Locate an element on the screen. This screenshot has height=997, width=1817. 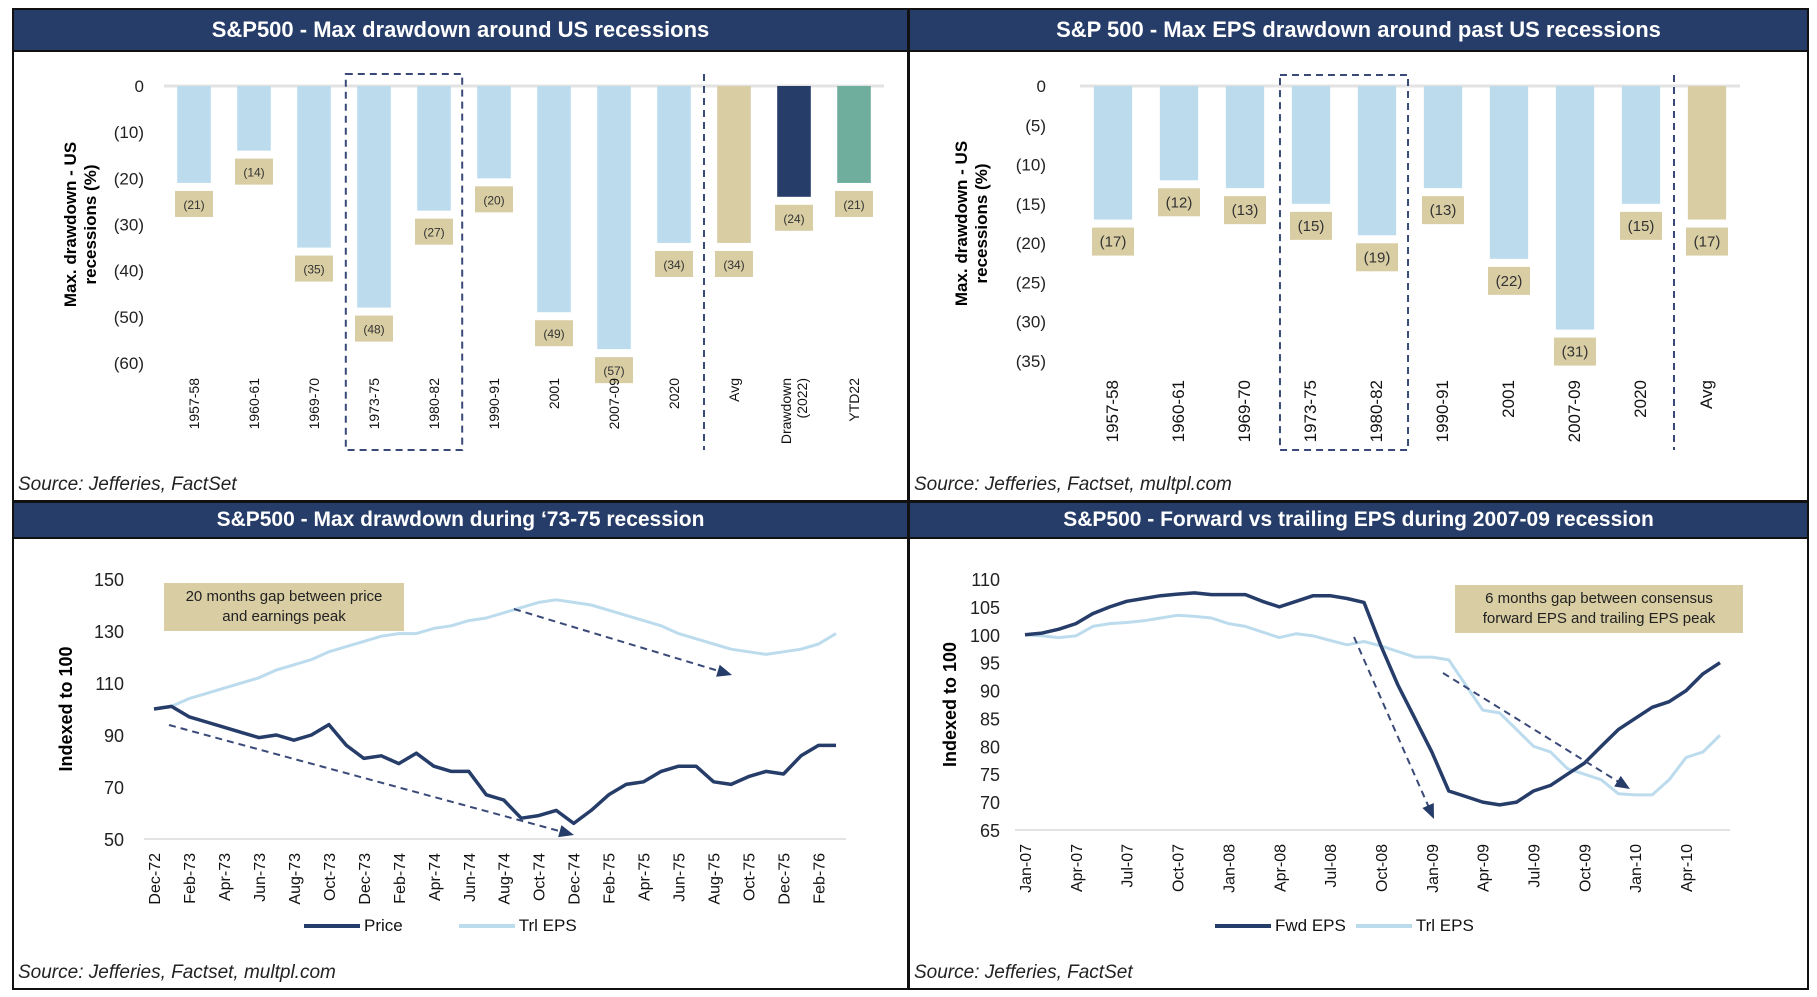
y-axis-label-line: Max. drawdown - US is located at coordinates (70, 224).